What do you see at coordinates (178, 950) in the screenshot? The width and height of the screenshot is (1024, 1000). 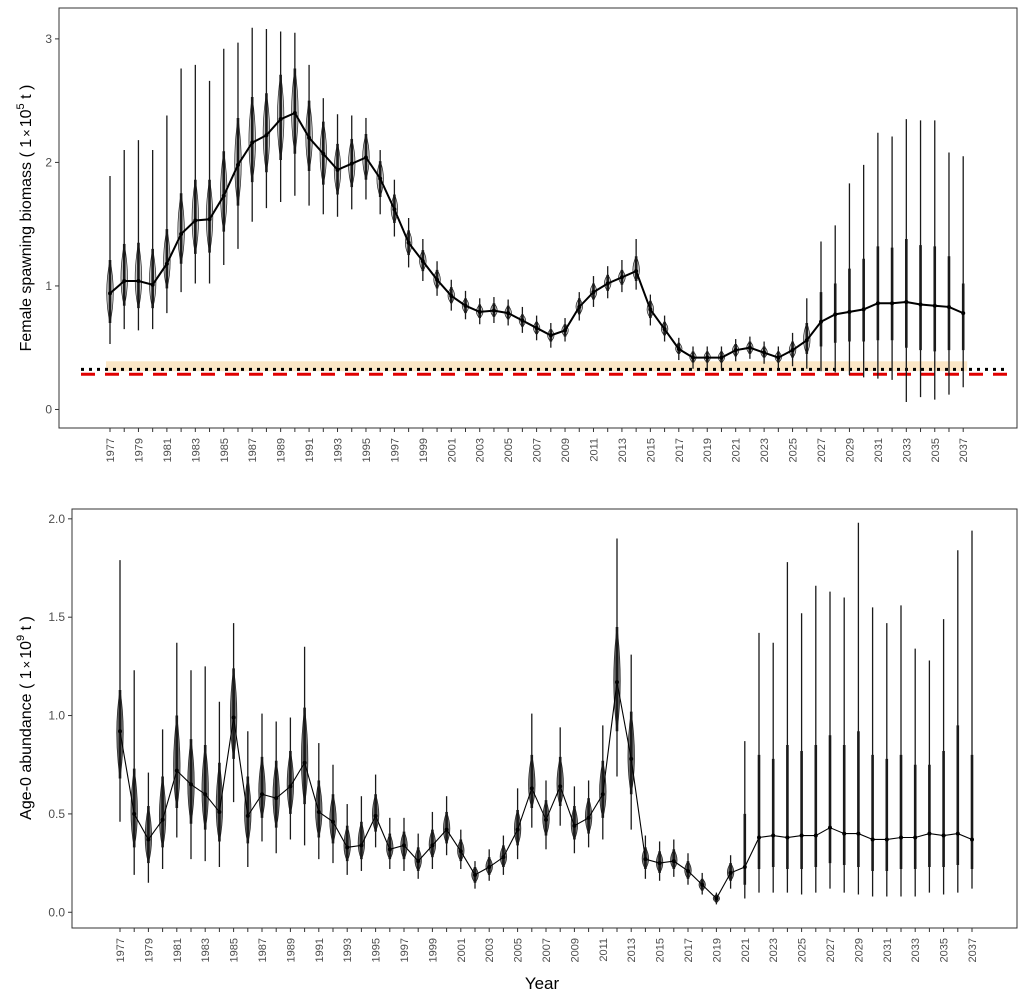 I see `x-tick-label: 1981` at bounding box center [178, 950].